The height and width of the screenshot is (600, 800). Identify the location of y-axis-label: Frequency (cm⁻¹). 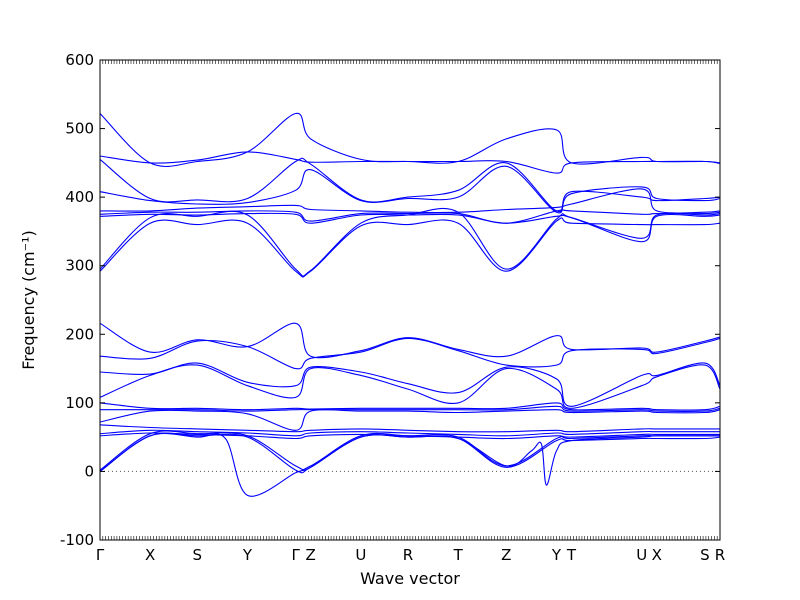
(28, 299).